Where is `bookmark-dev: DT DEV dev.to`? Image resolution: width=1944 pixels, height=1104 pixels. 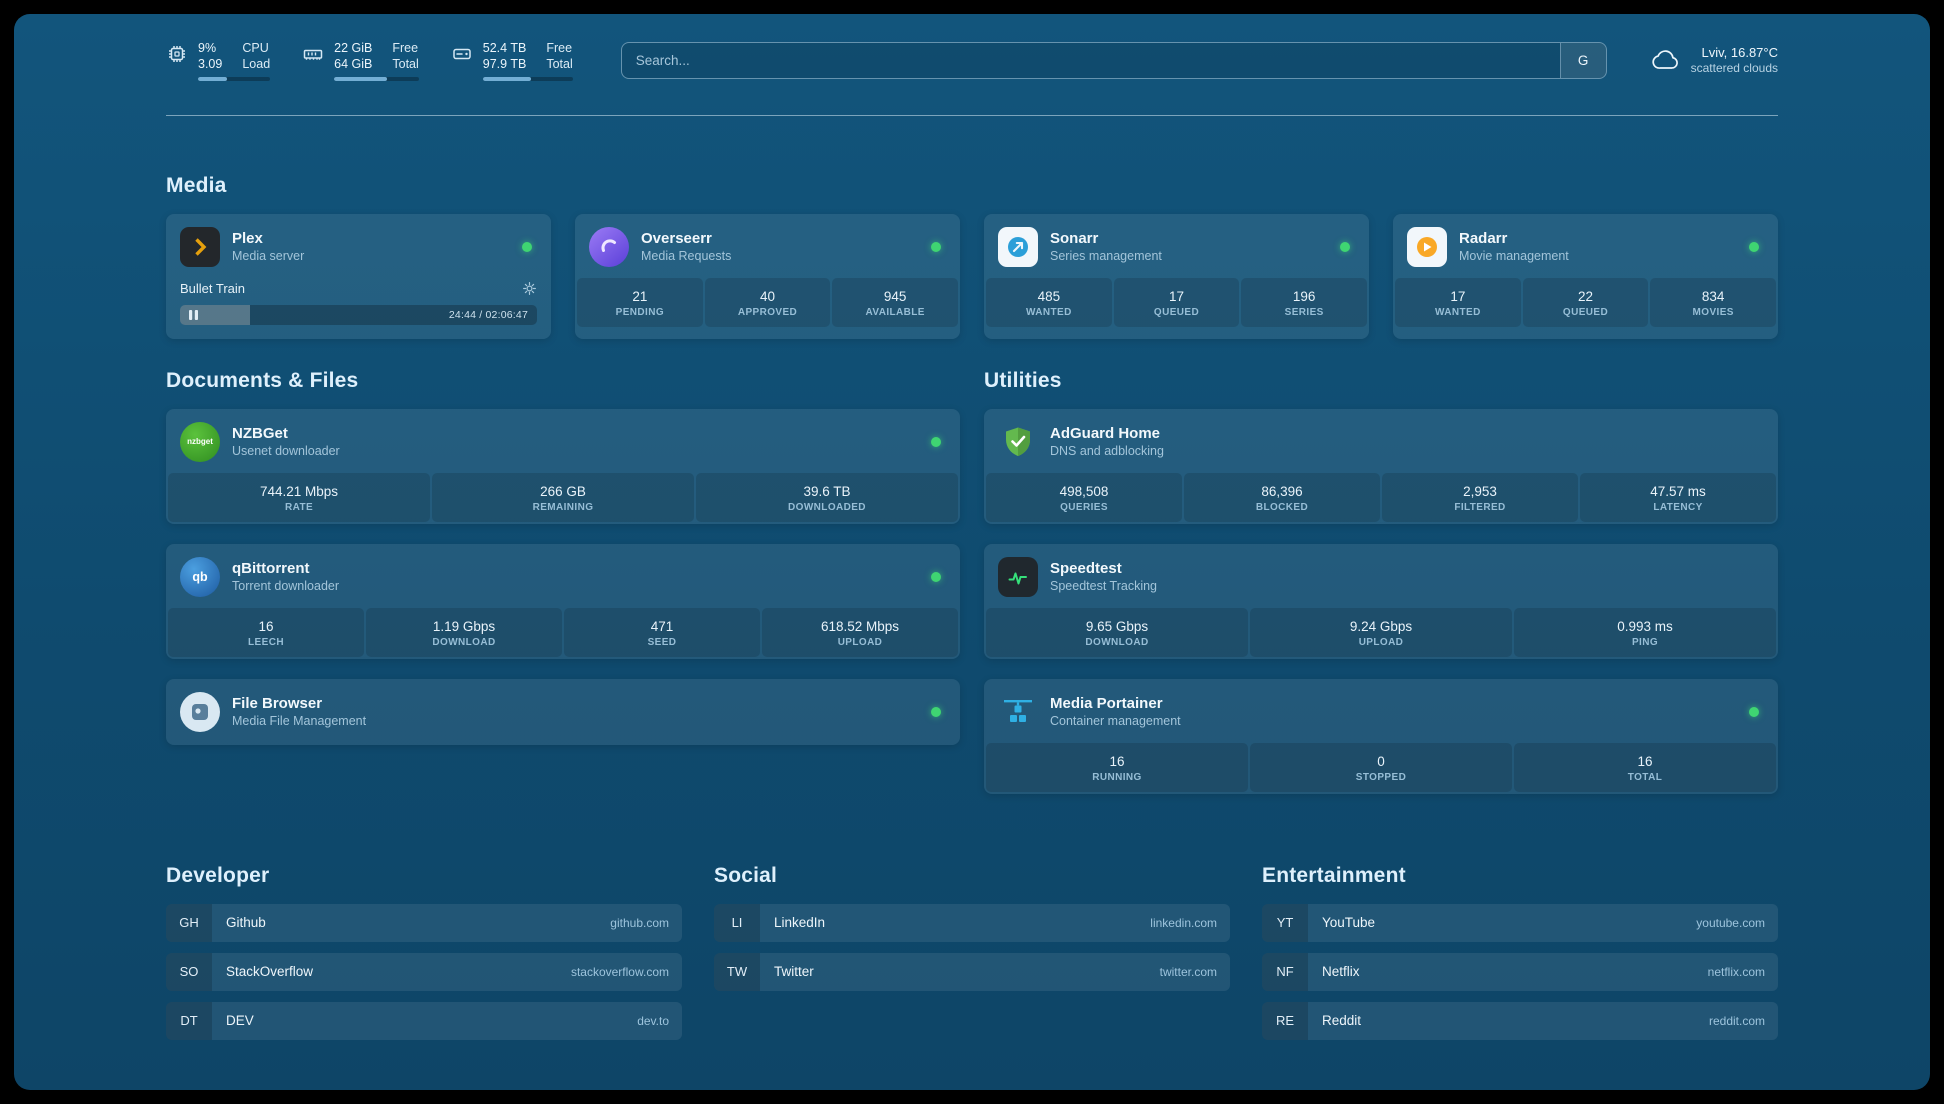 bookmark-dev: DT DEV dev.to is located at coordinates (424, 1020).